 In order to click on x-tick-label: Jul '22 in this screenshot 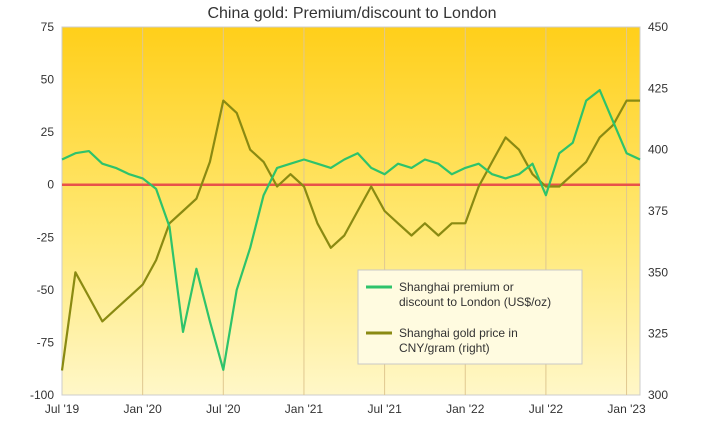, I will do `click(546, 409)`.